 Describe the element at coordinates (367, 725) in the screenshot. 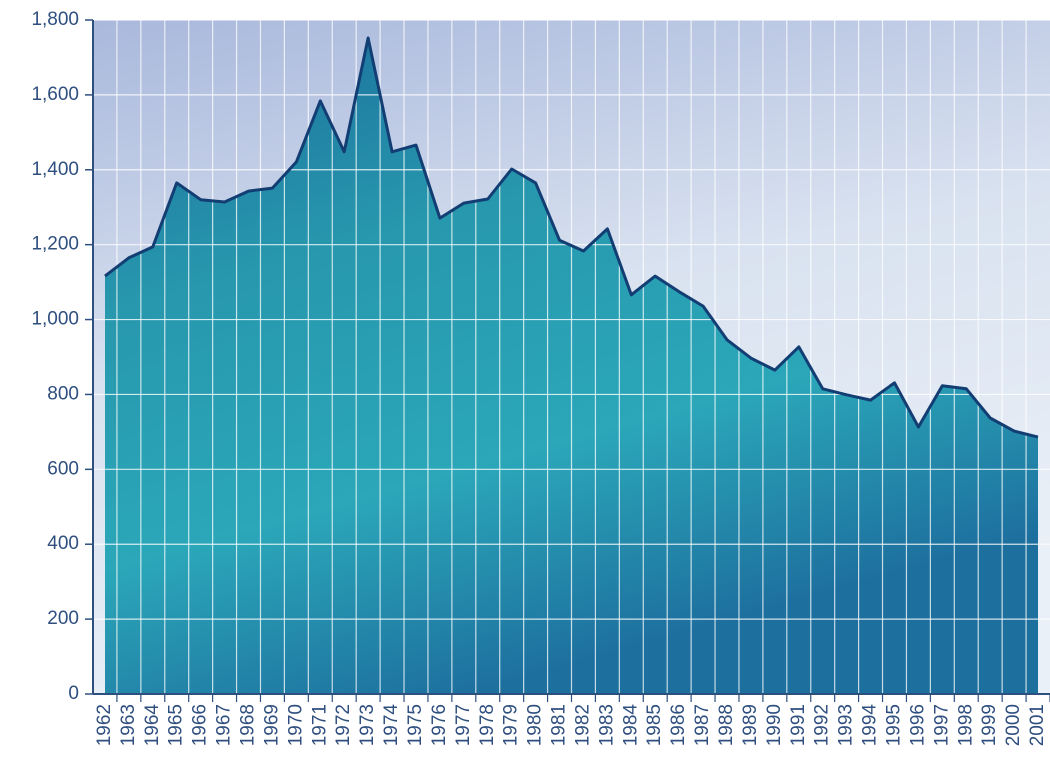

I see `x-tick-label: 1973` at that location.